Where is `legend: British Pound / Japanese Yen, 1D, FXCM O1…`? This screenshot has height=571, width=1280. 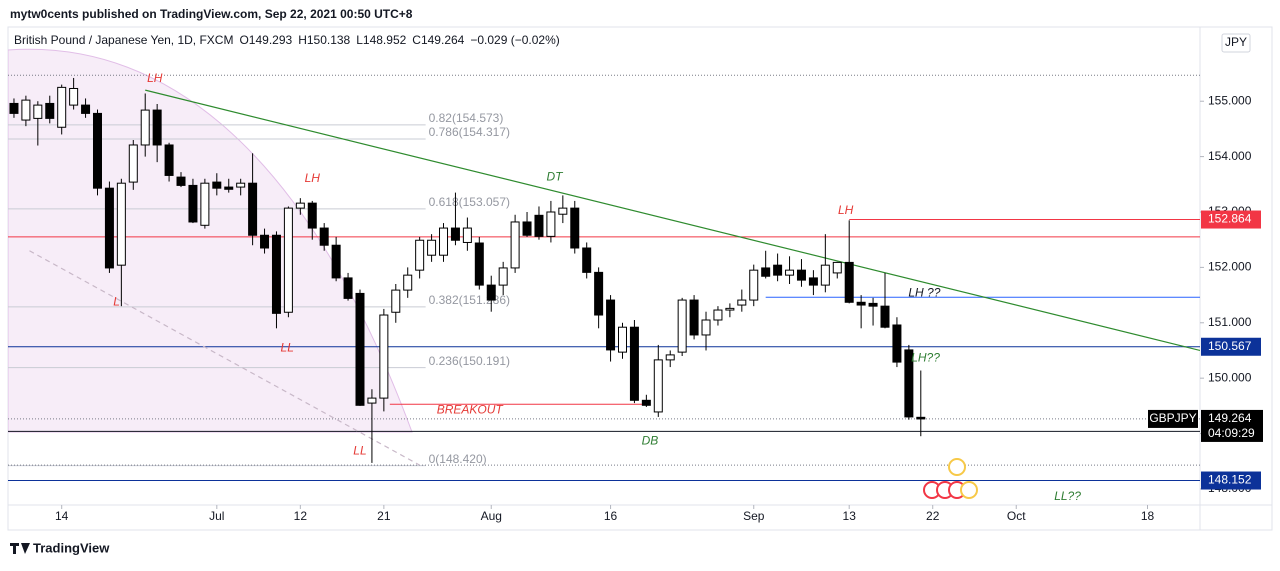
legend: British Pound / Japanese Yen, 1D, FXCM O1… is located at coordinates (287, 40).